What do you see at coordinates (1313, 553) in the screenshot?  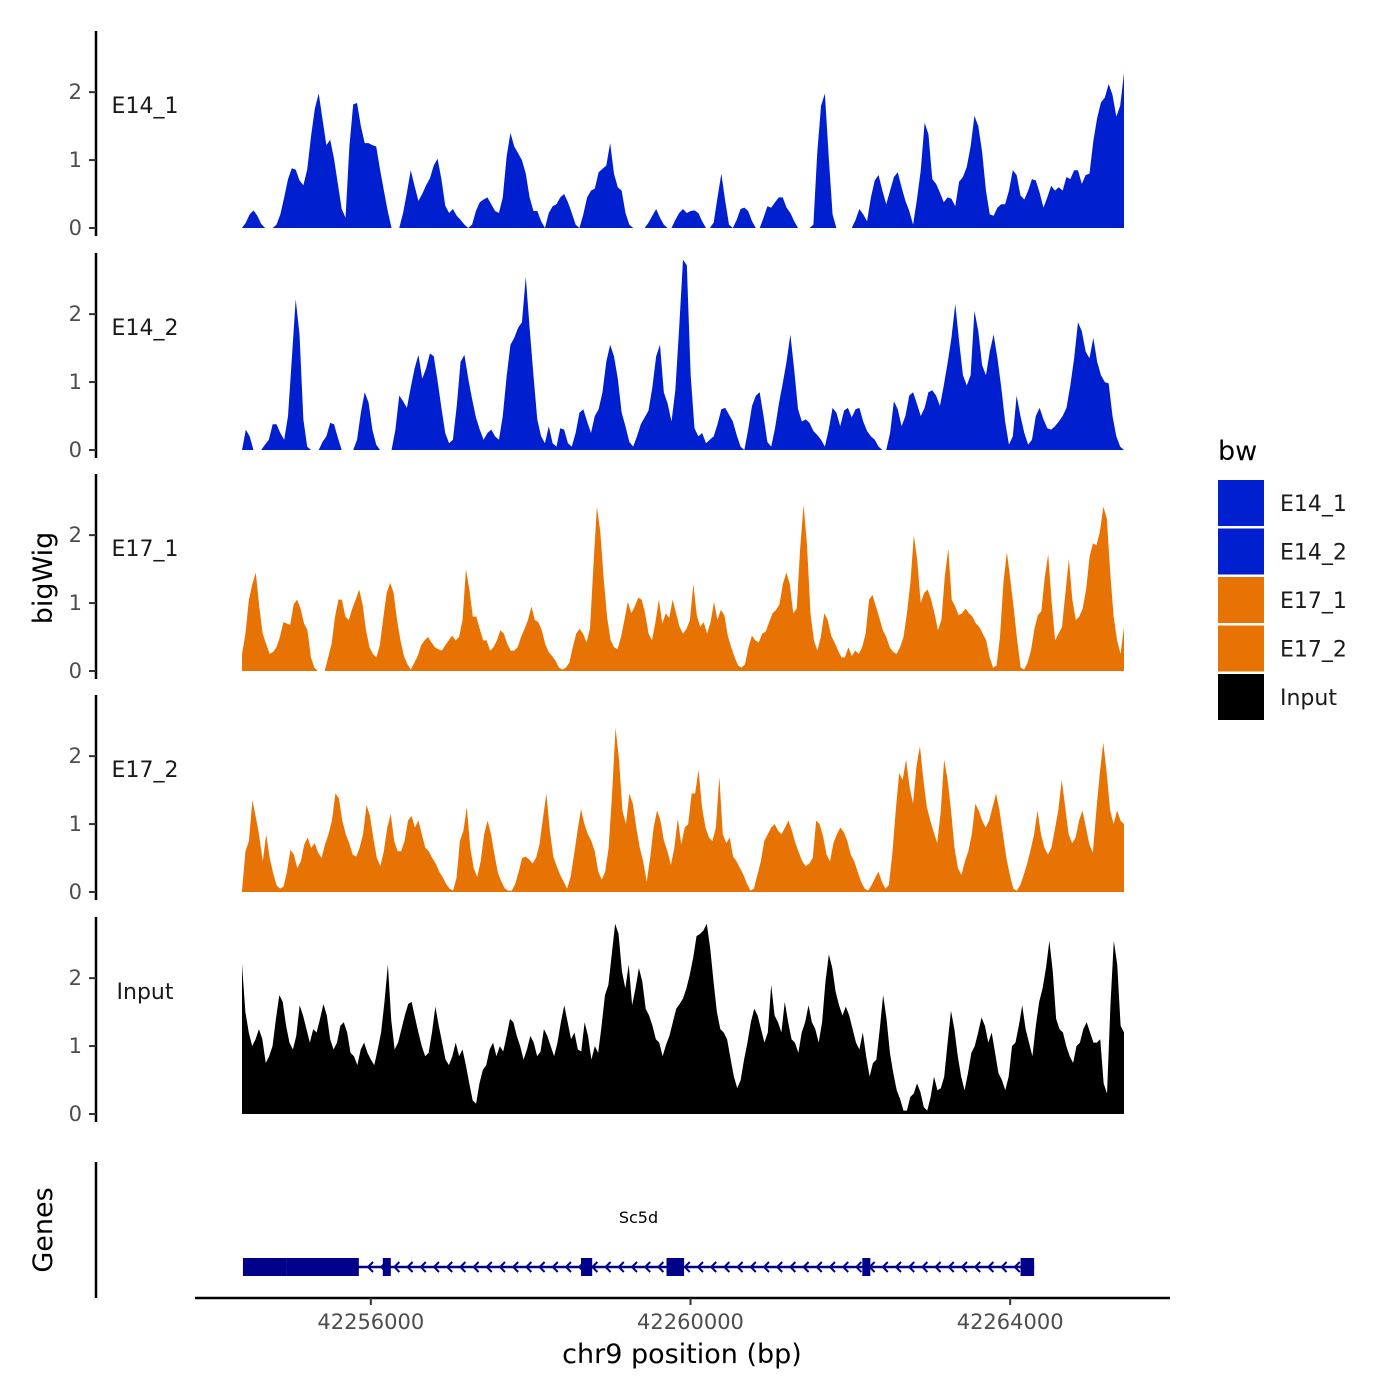 I see `legend-label: E14_2` at bounding box center [1313, 553].